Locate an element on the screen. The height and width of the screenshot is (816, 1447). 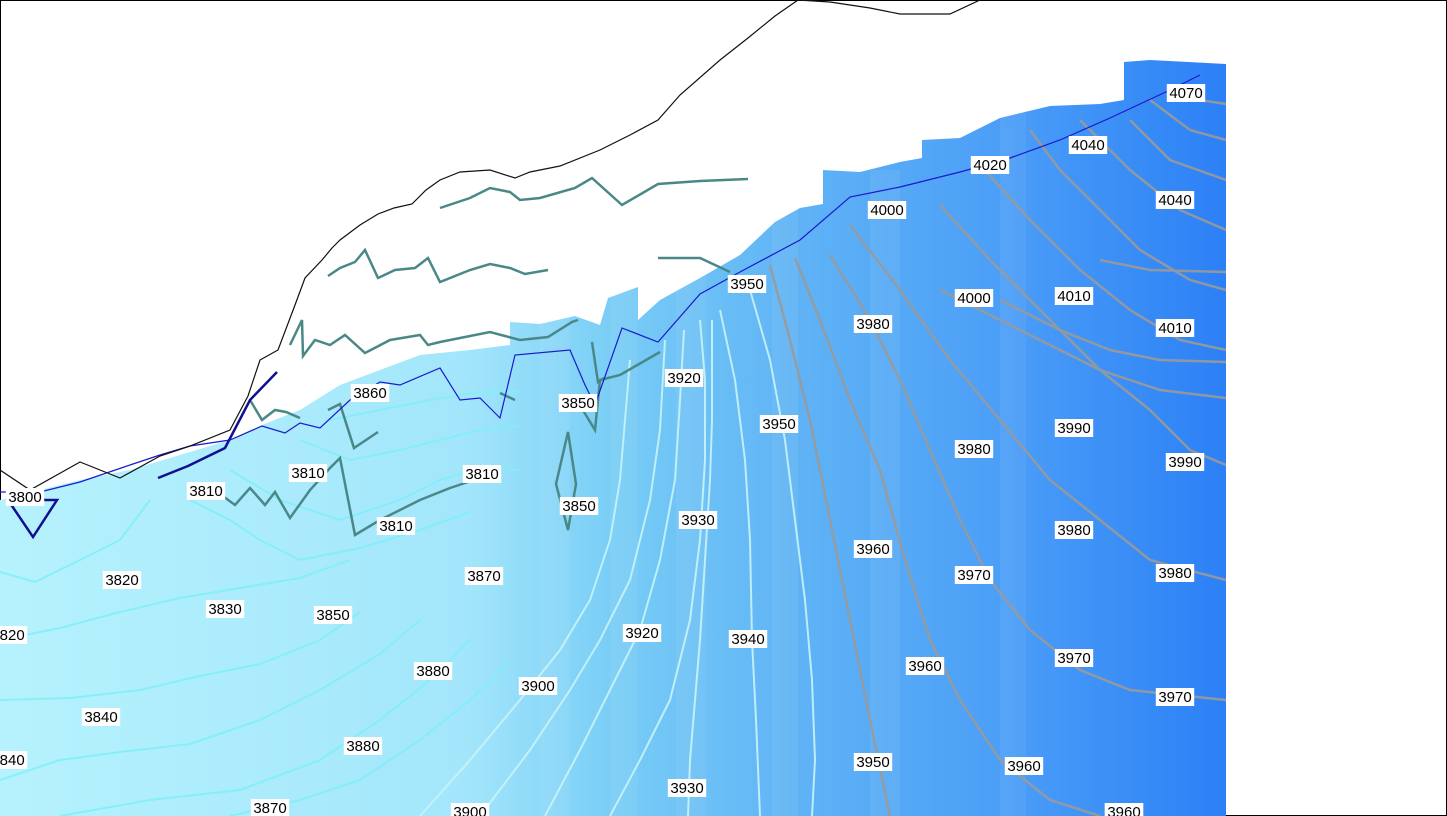
contour-label-text: 3930 is located at coordinates (686, 788).